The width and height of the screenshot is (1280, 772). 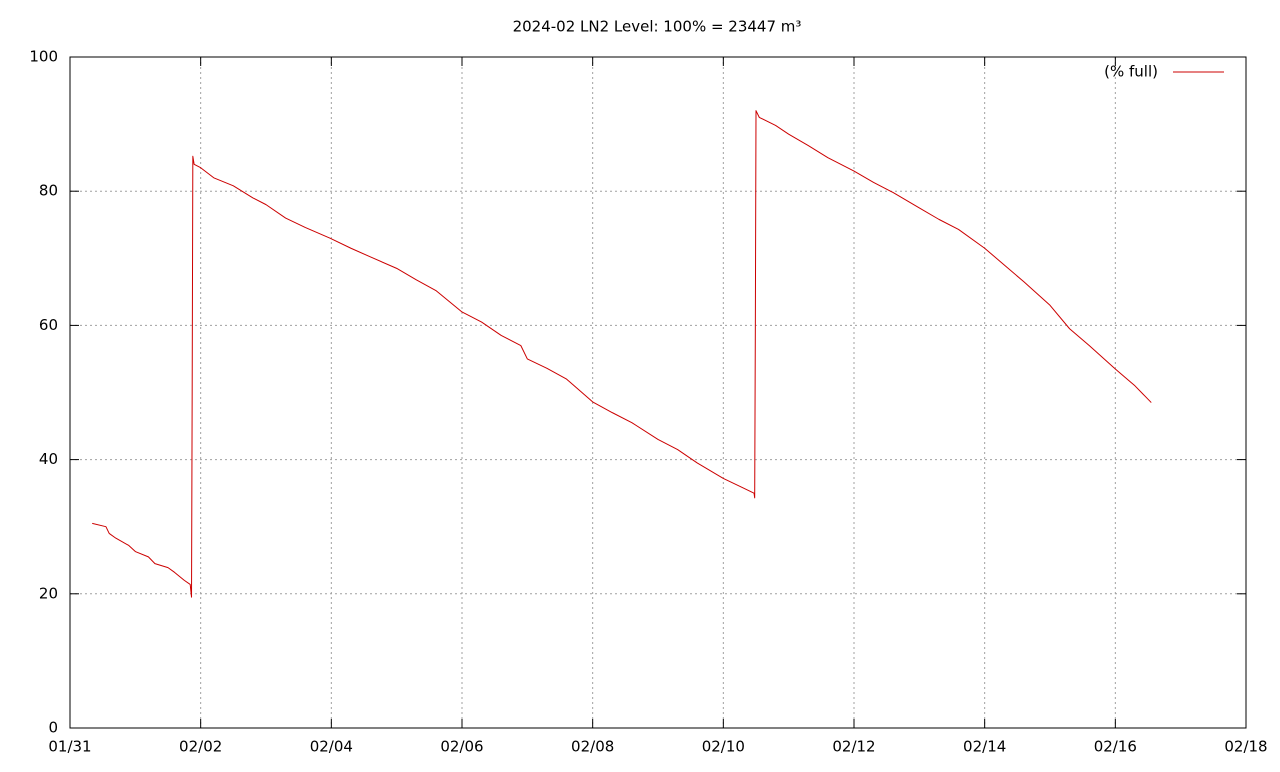 What do you see at coordinates (461, 747) in the screenshot?
I see `x-tick-label: 02/06` at bounding box center [461, 747].